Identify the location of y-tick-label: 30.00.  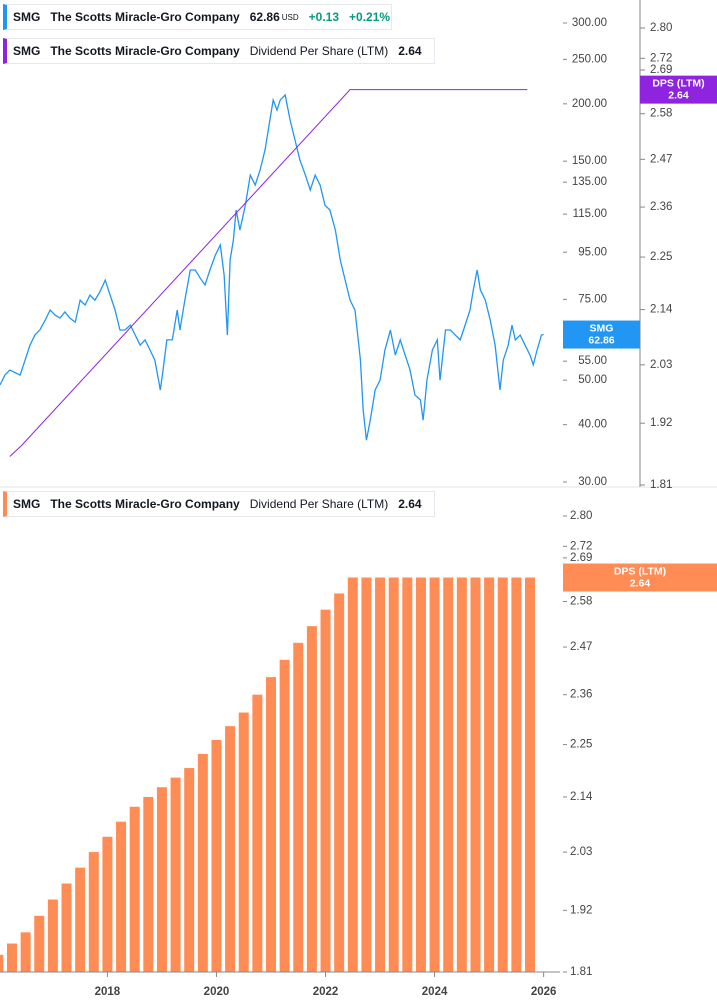
(592, 482).